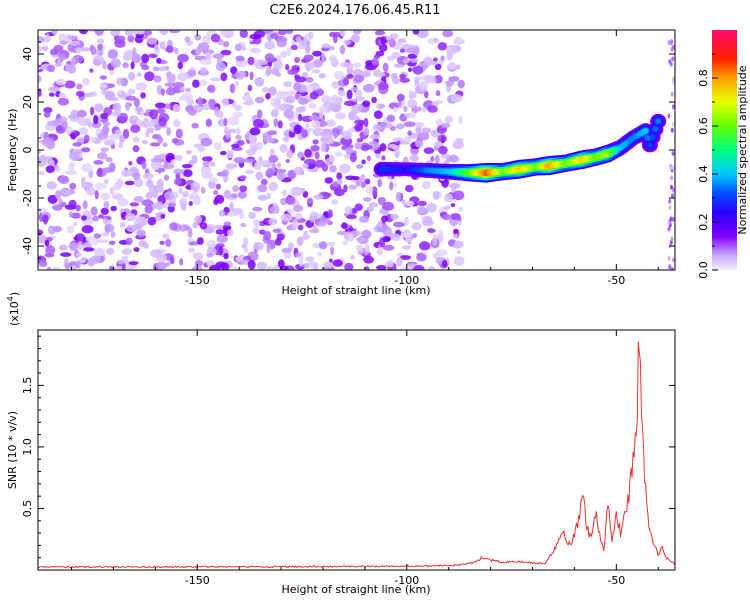 Image resolution: width=750 pixels, height=600 pixels. Describe the element at coordinates (724, 150) in the screenshot. I see `colorbar-gradient` at that location.